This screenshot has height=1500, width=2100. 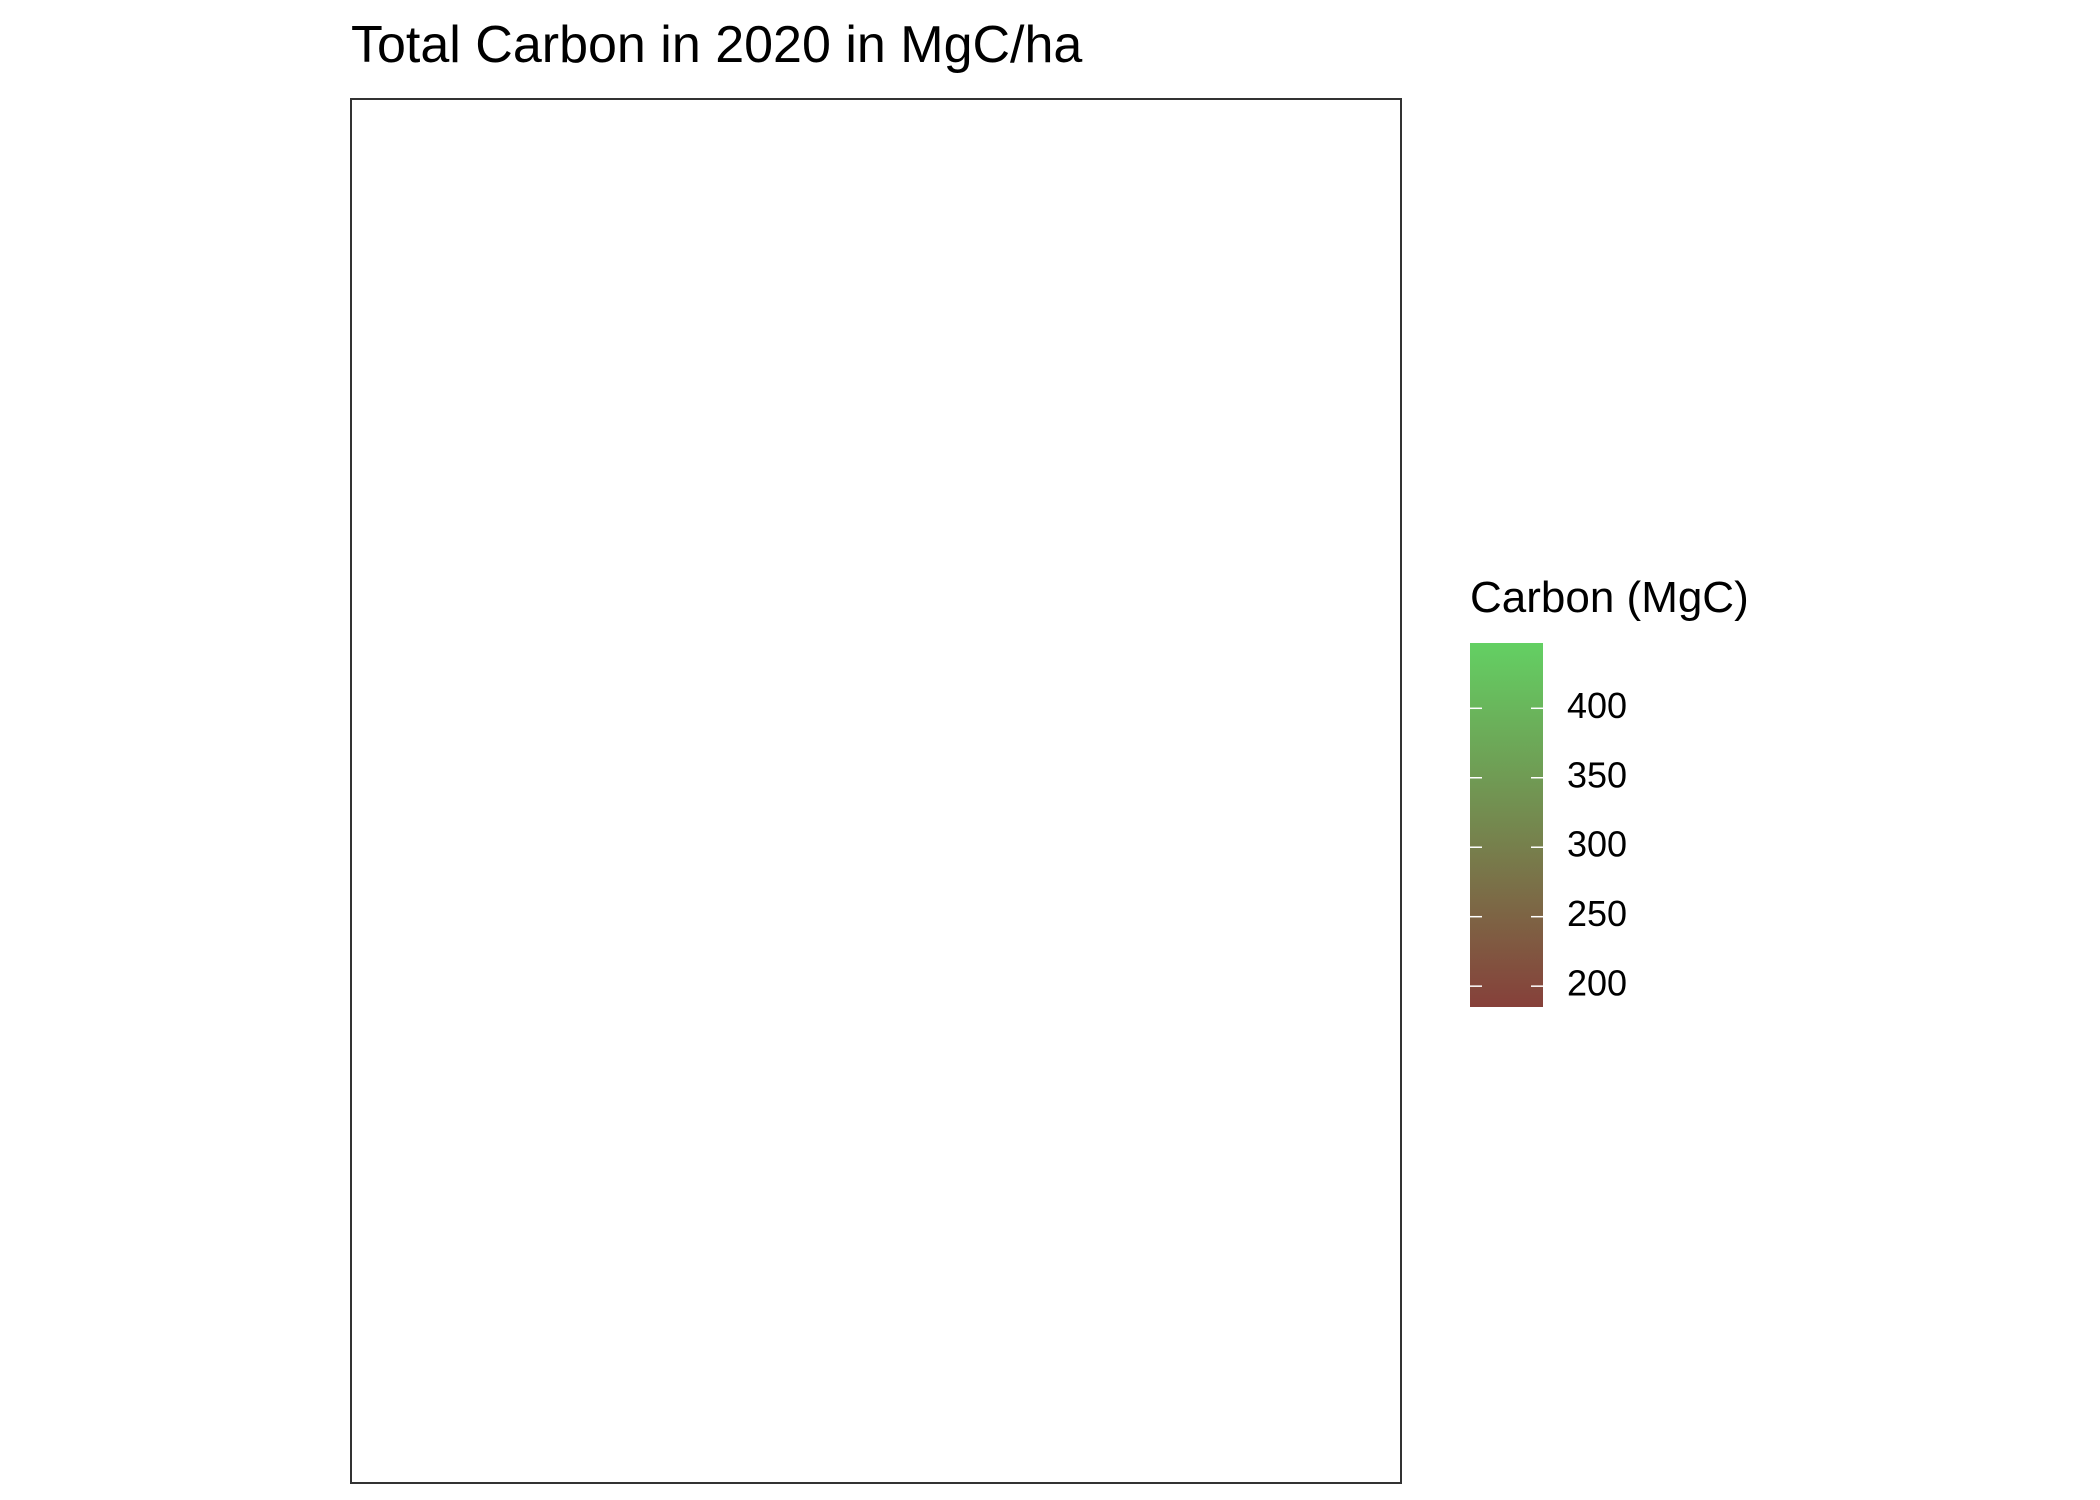 I want to click on legend-tick-label: 250, so click(x=1597, y=913).